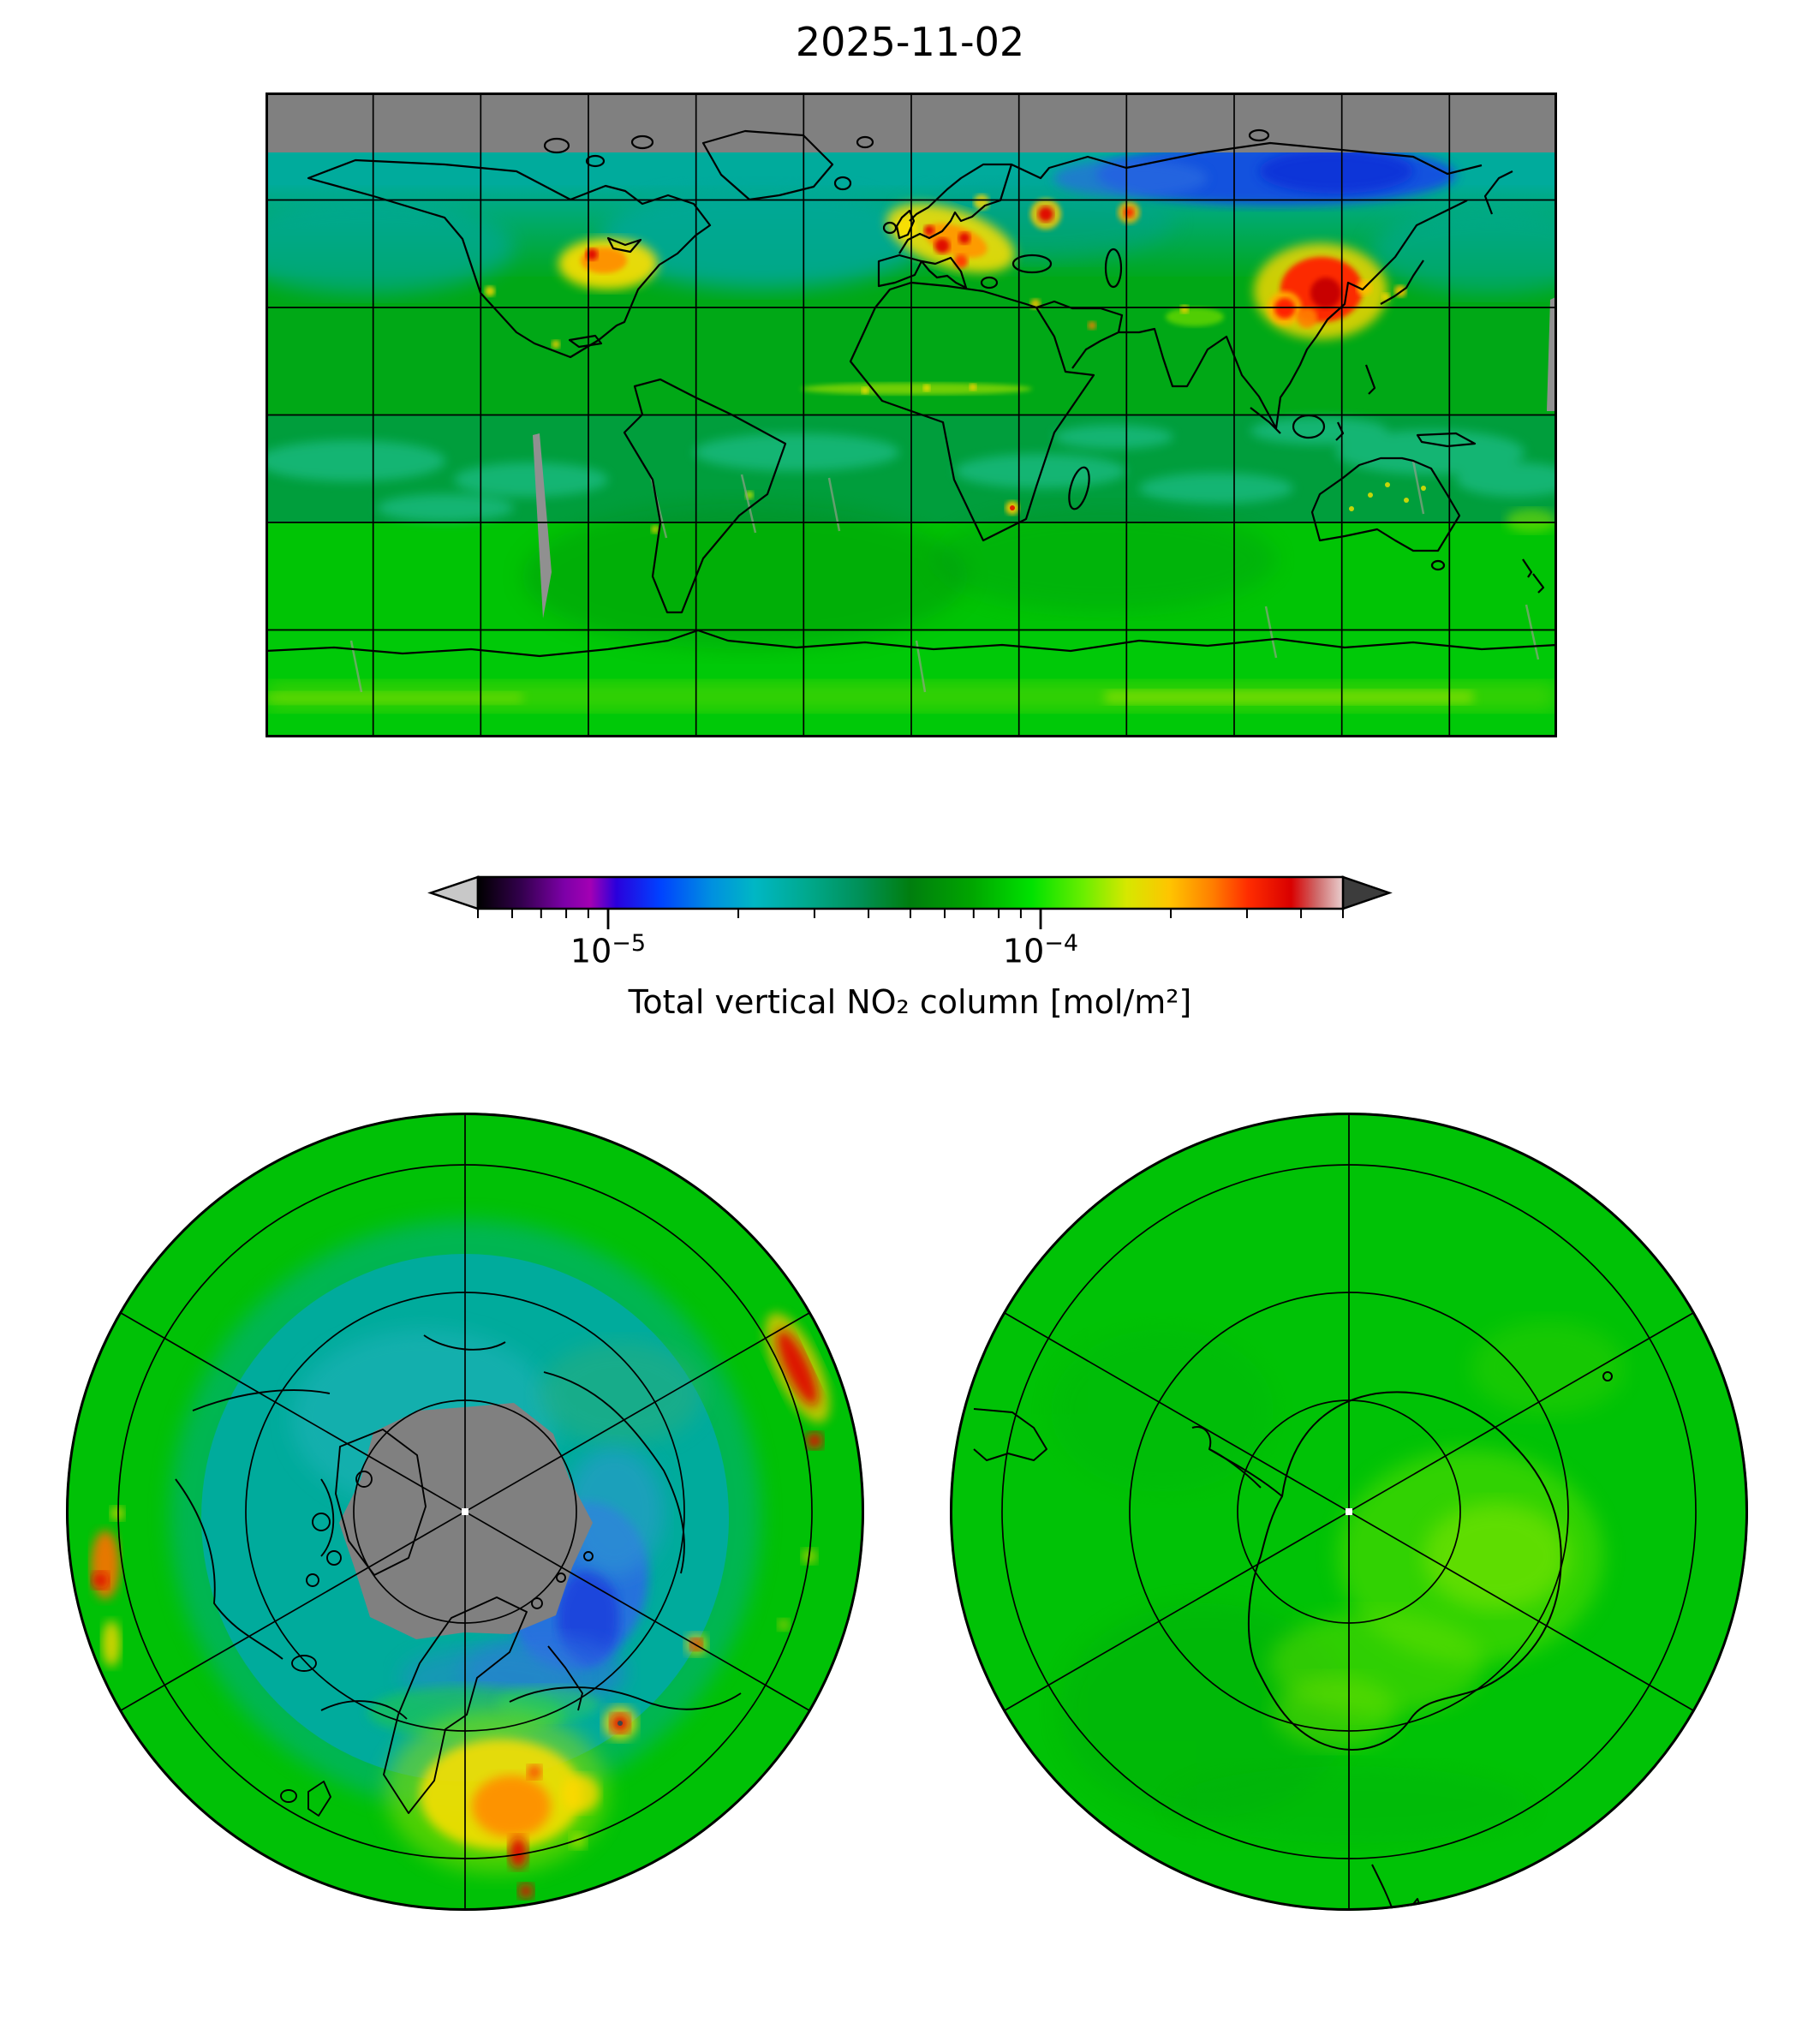 The width and height of the screenshot is (1820, 2023). Describe the element at coordinates (453, 892) in the screenshot. I see `colorbar-extend-under-arrow` at that location.